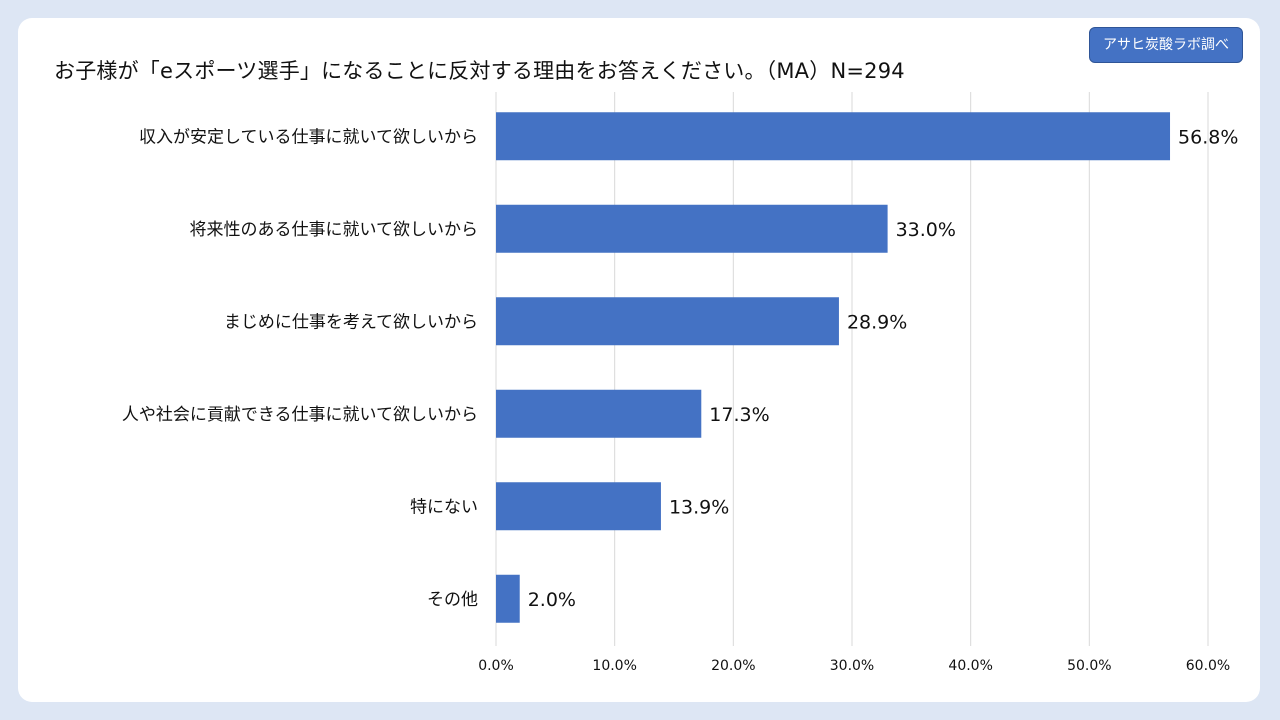  I want to click on value-label: 28.9%, so click(877, 322).